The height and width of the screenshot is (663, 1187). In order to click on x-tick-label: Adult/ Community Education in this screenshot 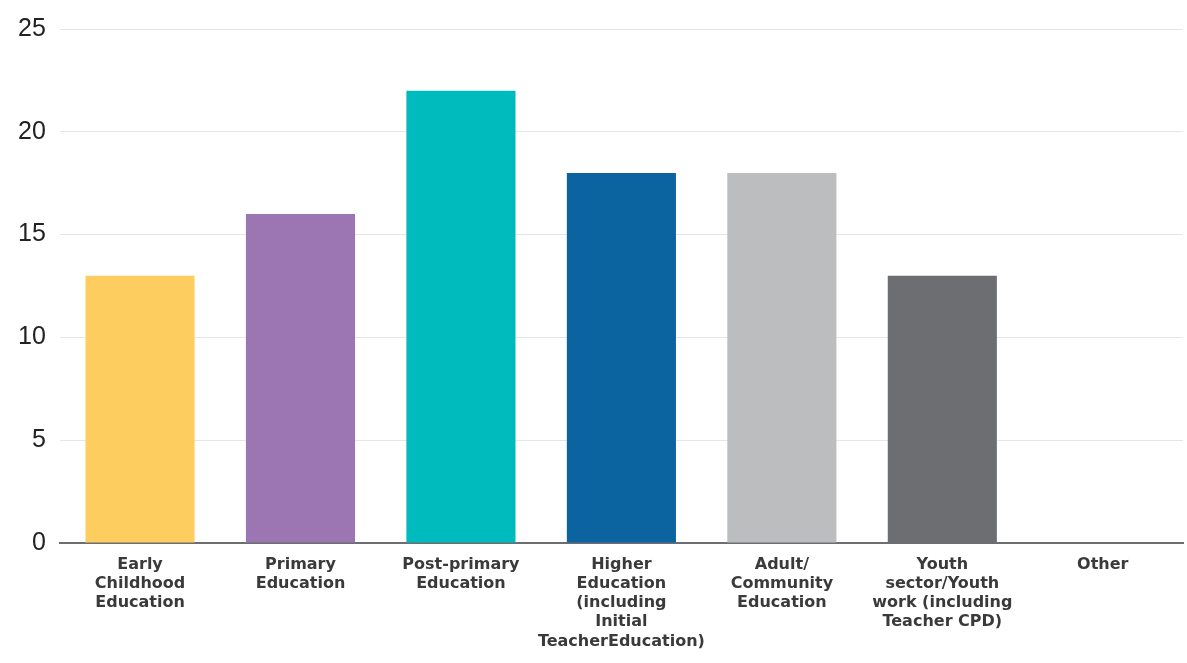, I will do `click(782, 582)`.